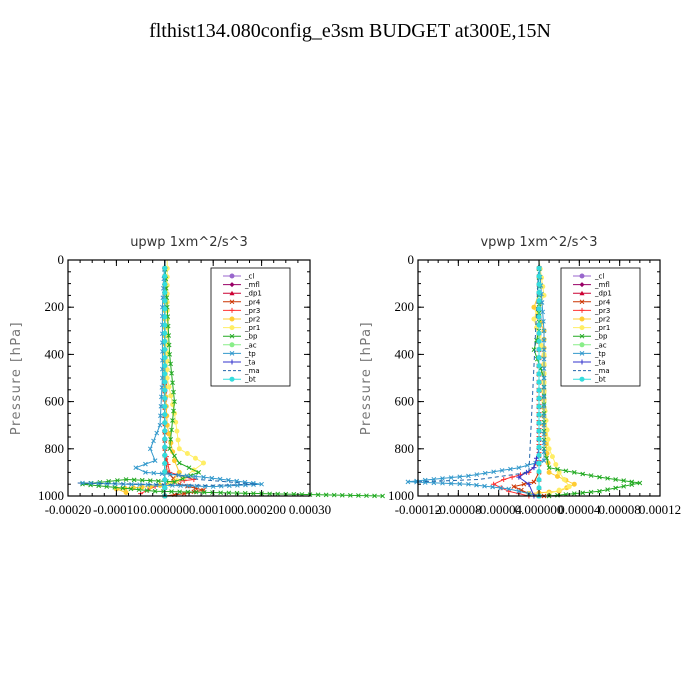 The image size is (700, 700). Describe the element at coordinates (55, 401) in the screenshot. I see `y-tick-label: 600` at that location.